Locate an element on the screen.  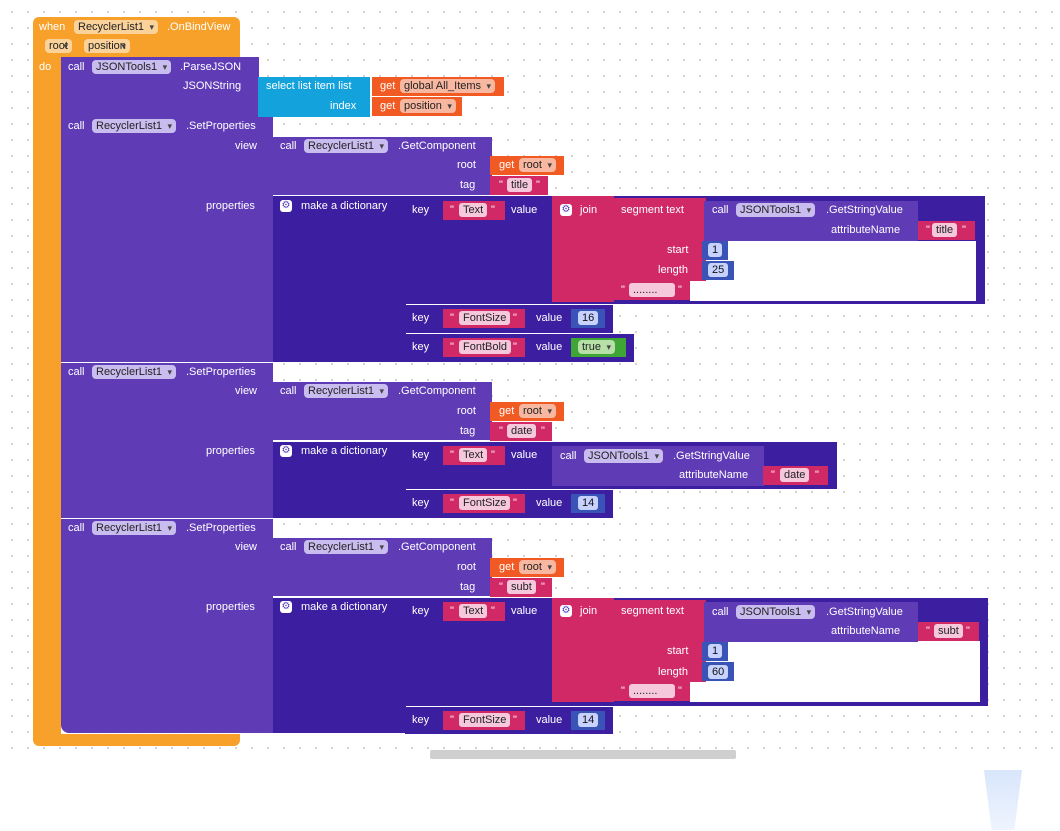
gc1-root-dropdown: root is located at coordinates (537, 165).